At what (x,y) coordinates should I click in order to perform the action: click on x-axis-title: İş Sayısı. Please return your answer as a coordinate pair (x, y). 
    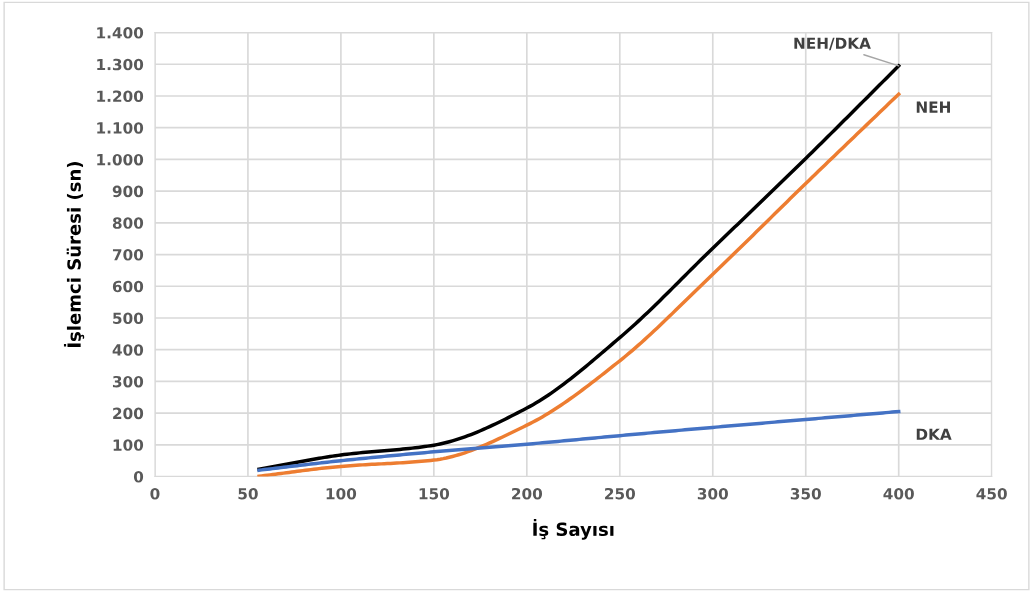
    Looking at the image, I should click on (573, 529).